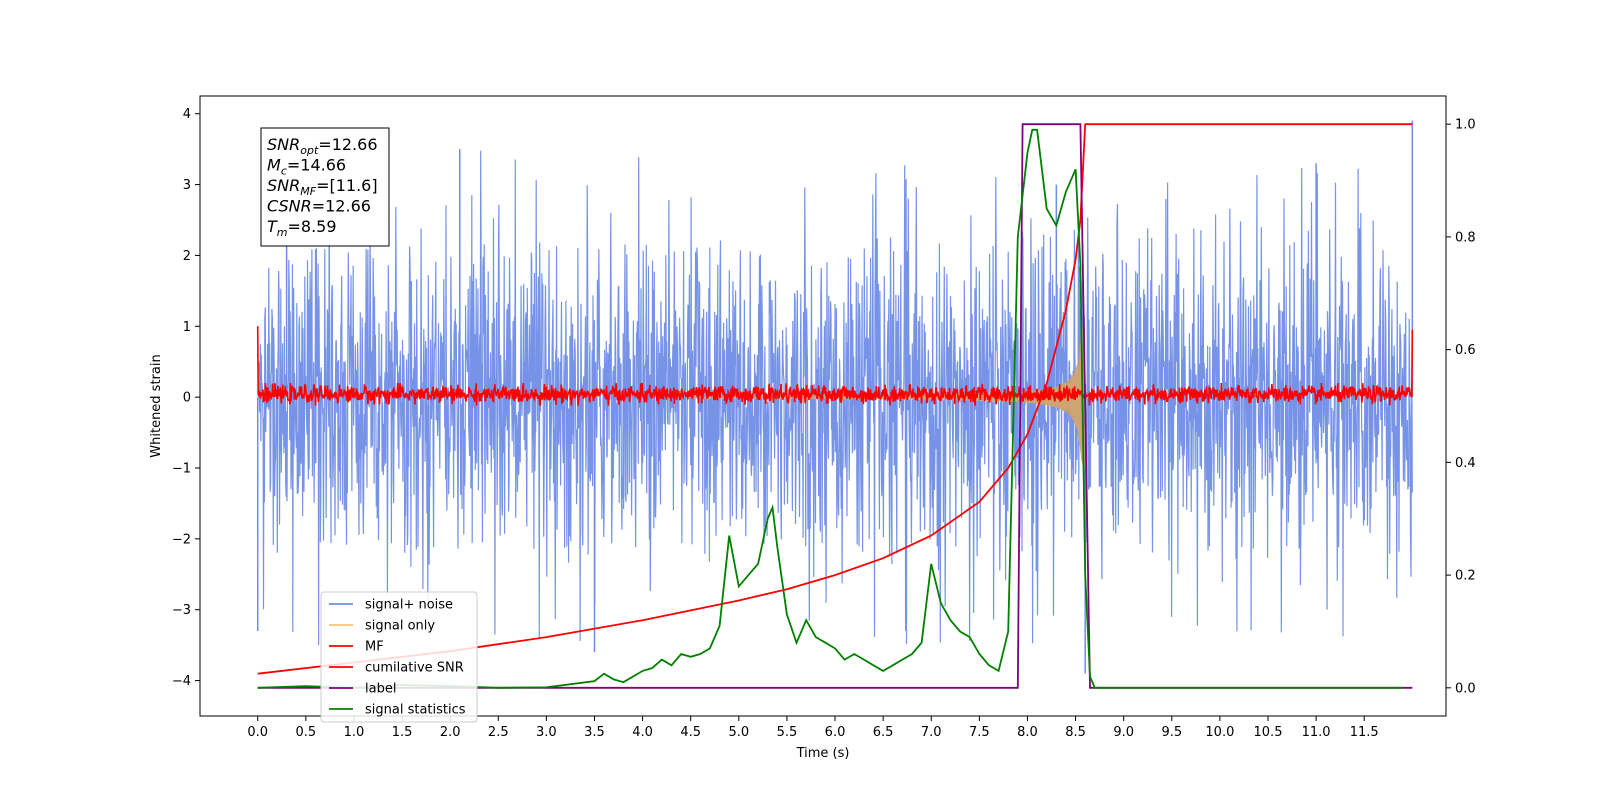 Image resolution: width=1600 pixels, height=800 pixels. I want to click on y-tick-label: −3, so click(181, 610).